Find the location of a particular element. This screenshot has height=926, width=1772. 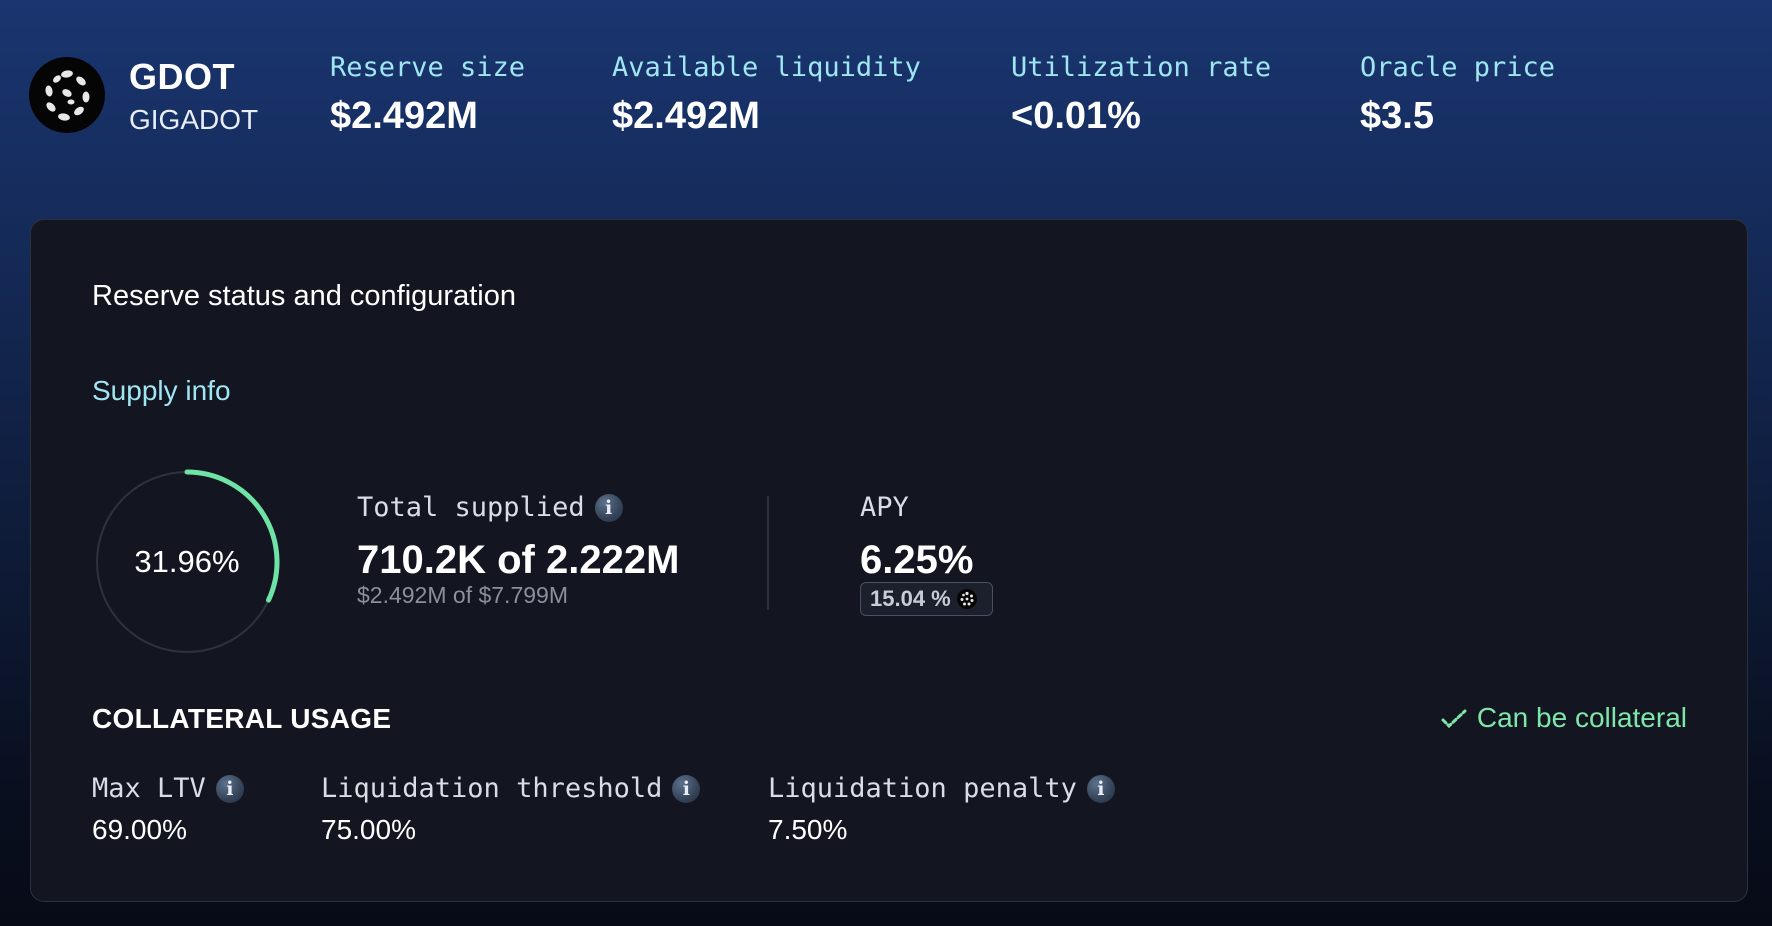

total-supplied-label: Total supplied i is located at coordinates (490, 507).